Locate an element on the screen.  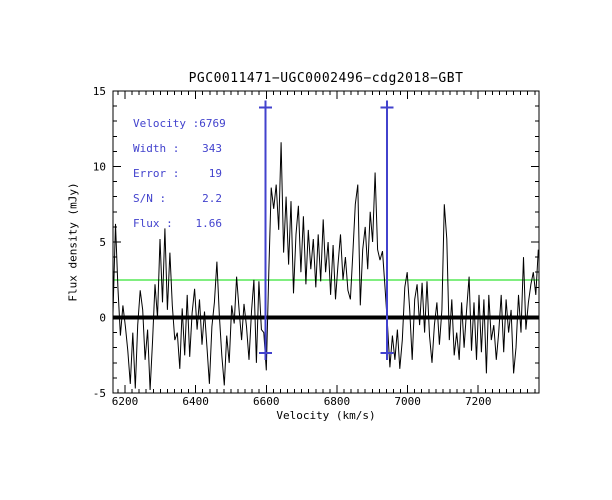
fit-parameter-value: 343 is located at coordinates (212, 148).